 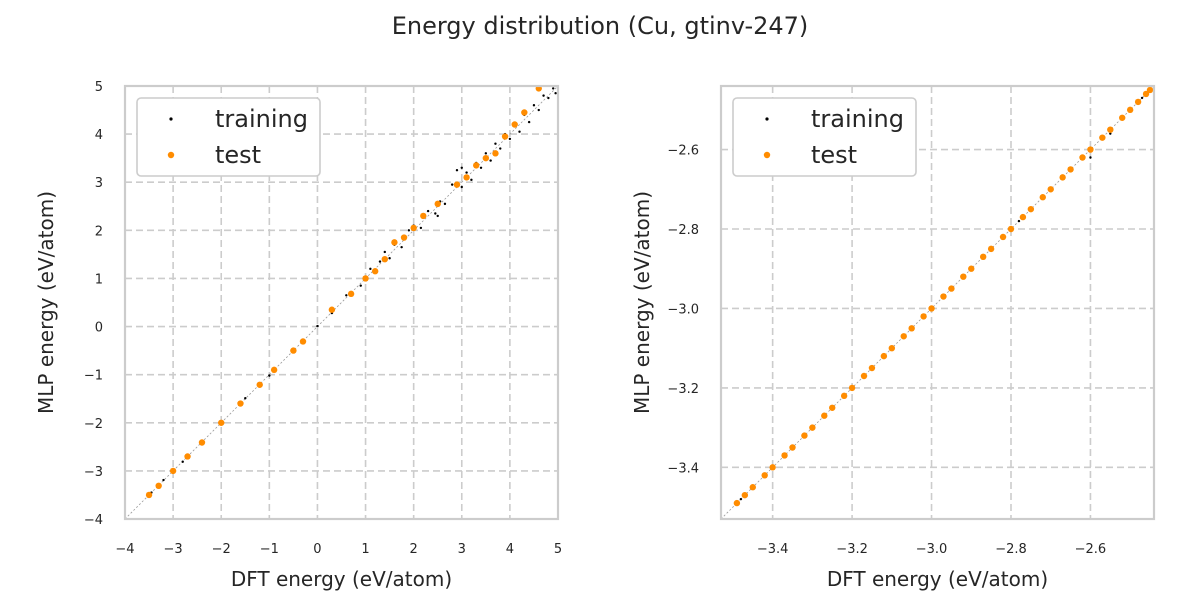 What do you see at coordinates (852, 549) in the screenshot?
I see `x-tick-label: −3.2` at bounding box center [852, 549].